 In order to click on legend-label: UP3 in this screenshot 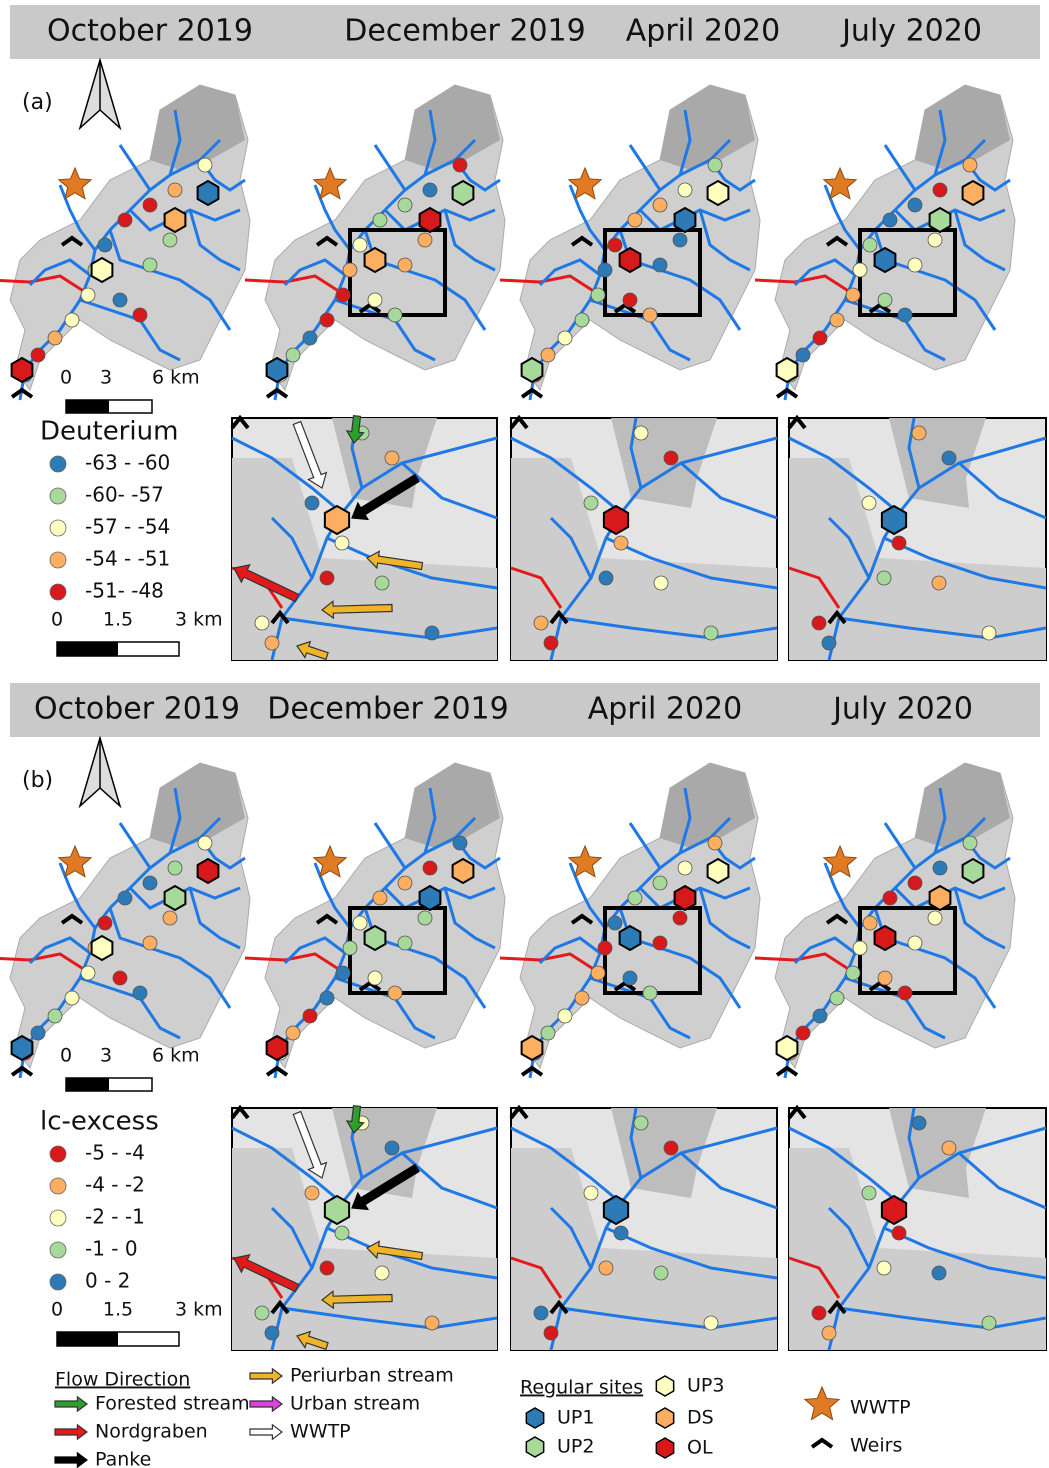, I will do `click(705, 1386)`.